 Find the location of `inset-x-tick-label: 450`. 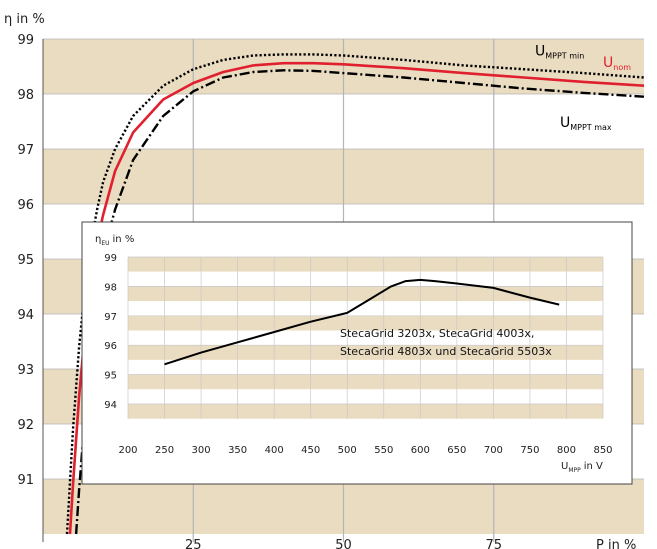

inset-x-tick-label: 450 is located at coordinates (310, 450).